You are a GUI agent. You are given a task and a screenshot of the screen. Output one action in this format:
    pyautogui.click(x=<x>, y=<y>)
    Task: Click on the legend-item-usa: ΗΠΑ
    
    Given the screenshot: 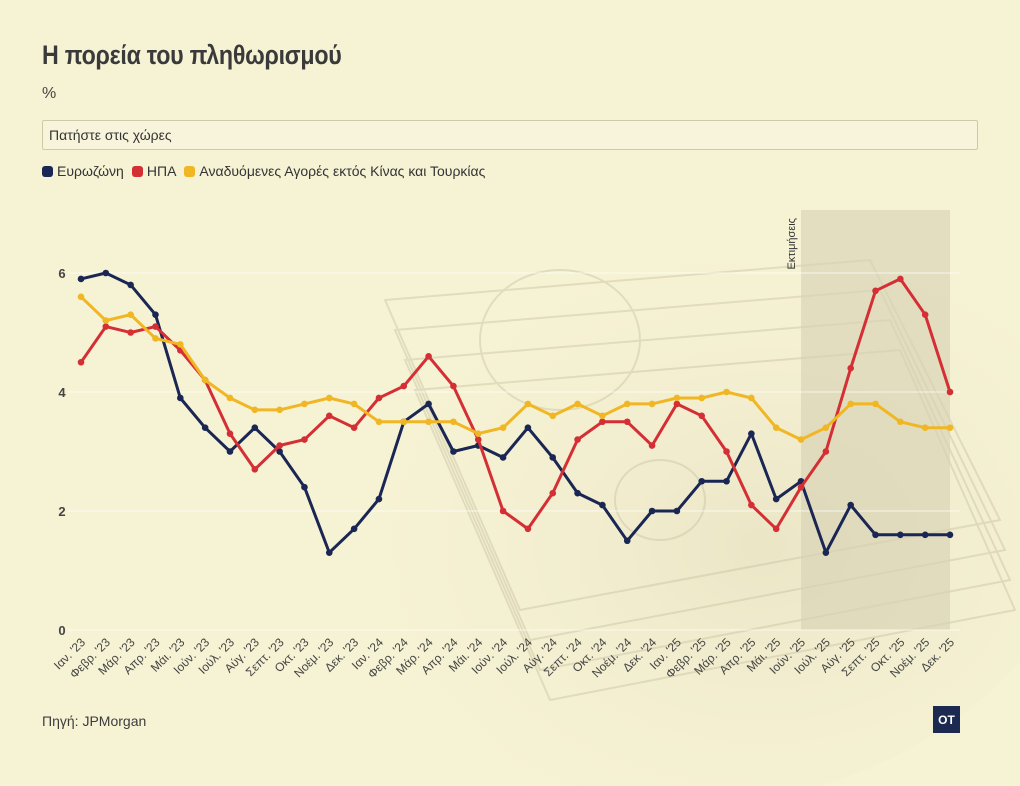 What is the action you would take?
    pyautogui.click(x=154, y=171)
    